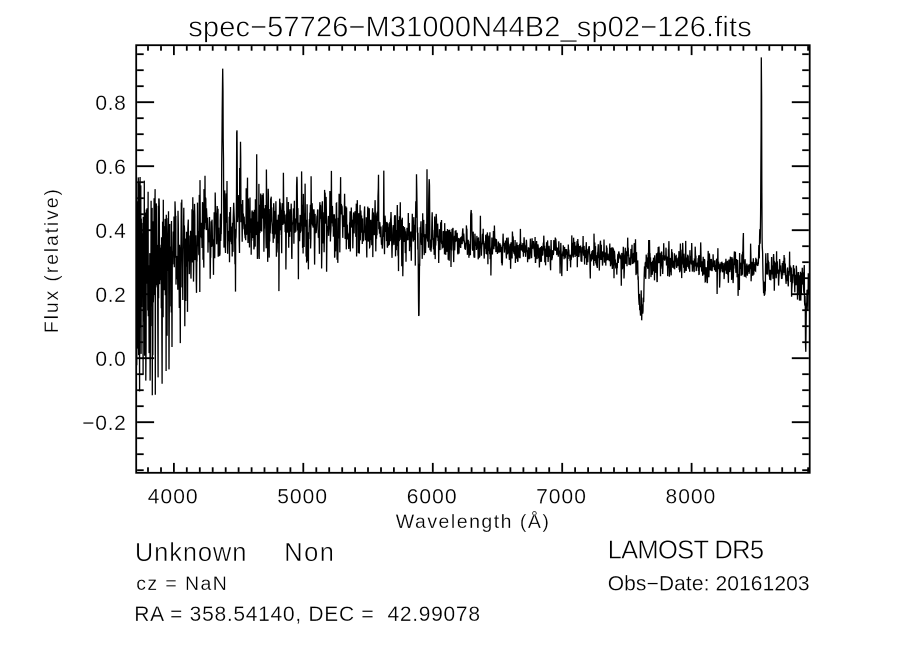  What do you see at coordinates (472, 521) in the screenshot?
I see `svg-text: Wavelength (Å)` at bounding box center [472, 521].